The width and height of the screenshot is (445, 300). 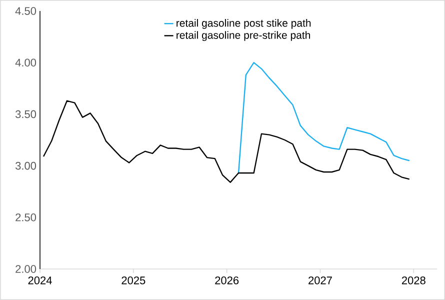 What do you see at coordinates (25, 114) in the screenshot?
I see `y-tick-label: 3.50` at bounding box center [25, 114].